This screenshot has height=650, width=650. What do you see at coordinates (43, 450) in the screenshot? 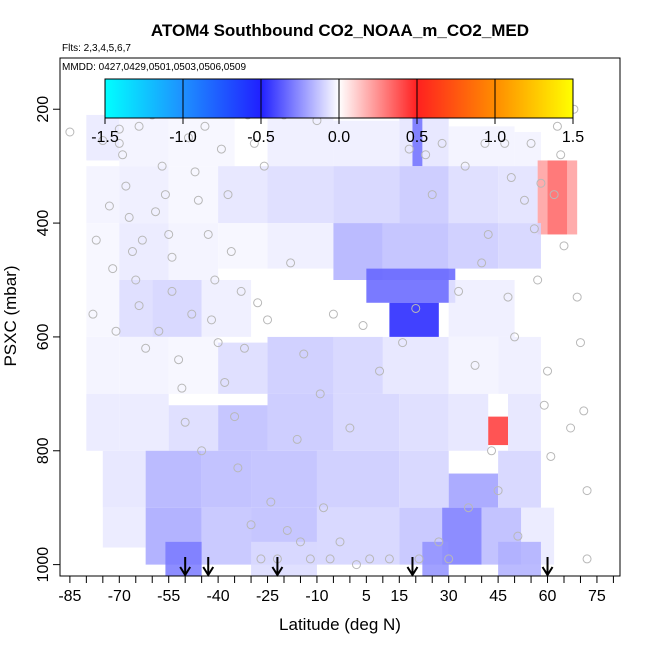
I see `y-tick-label: 800` at bounding box center [43, 450].